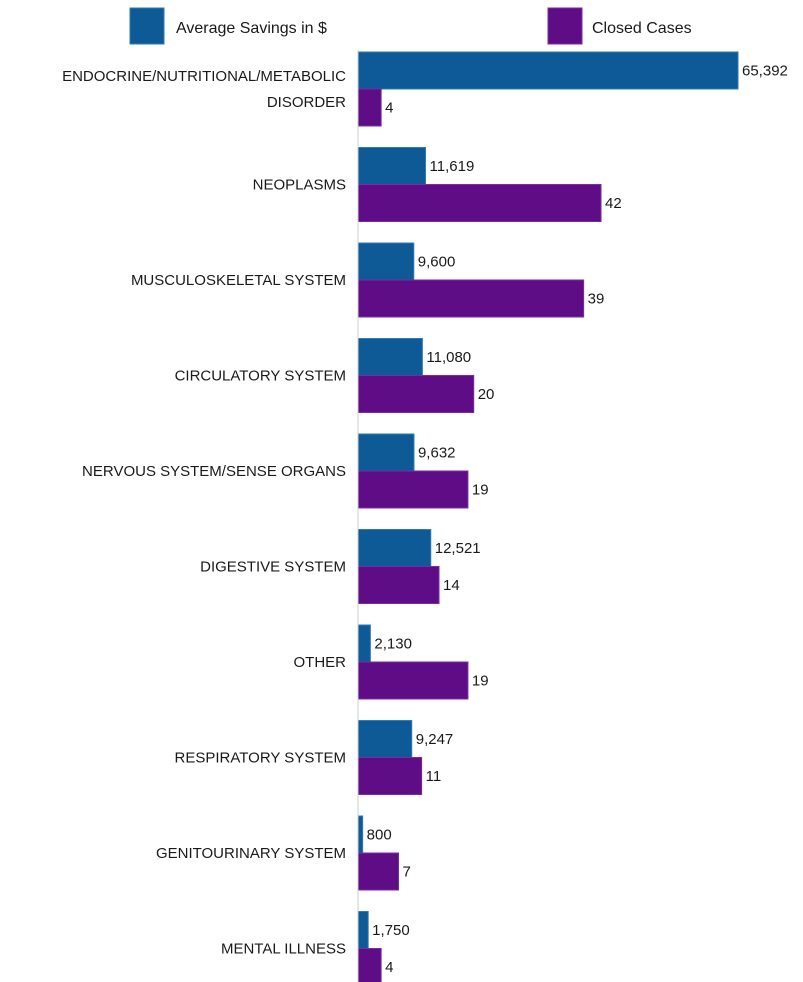 Image resolution: width=803 pixels, height=982 pixels. What do you see at coordinates (452, 166) in the screenshot?
I see `value-label-average-savings: 11,619` at bounding box center [452, 166].